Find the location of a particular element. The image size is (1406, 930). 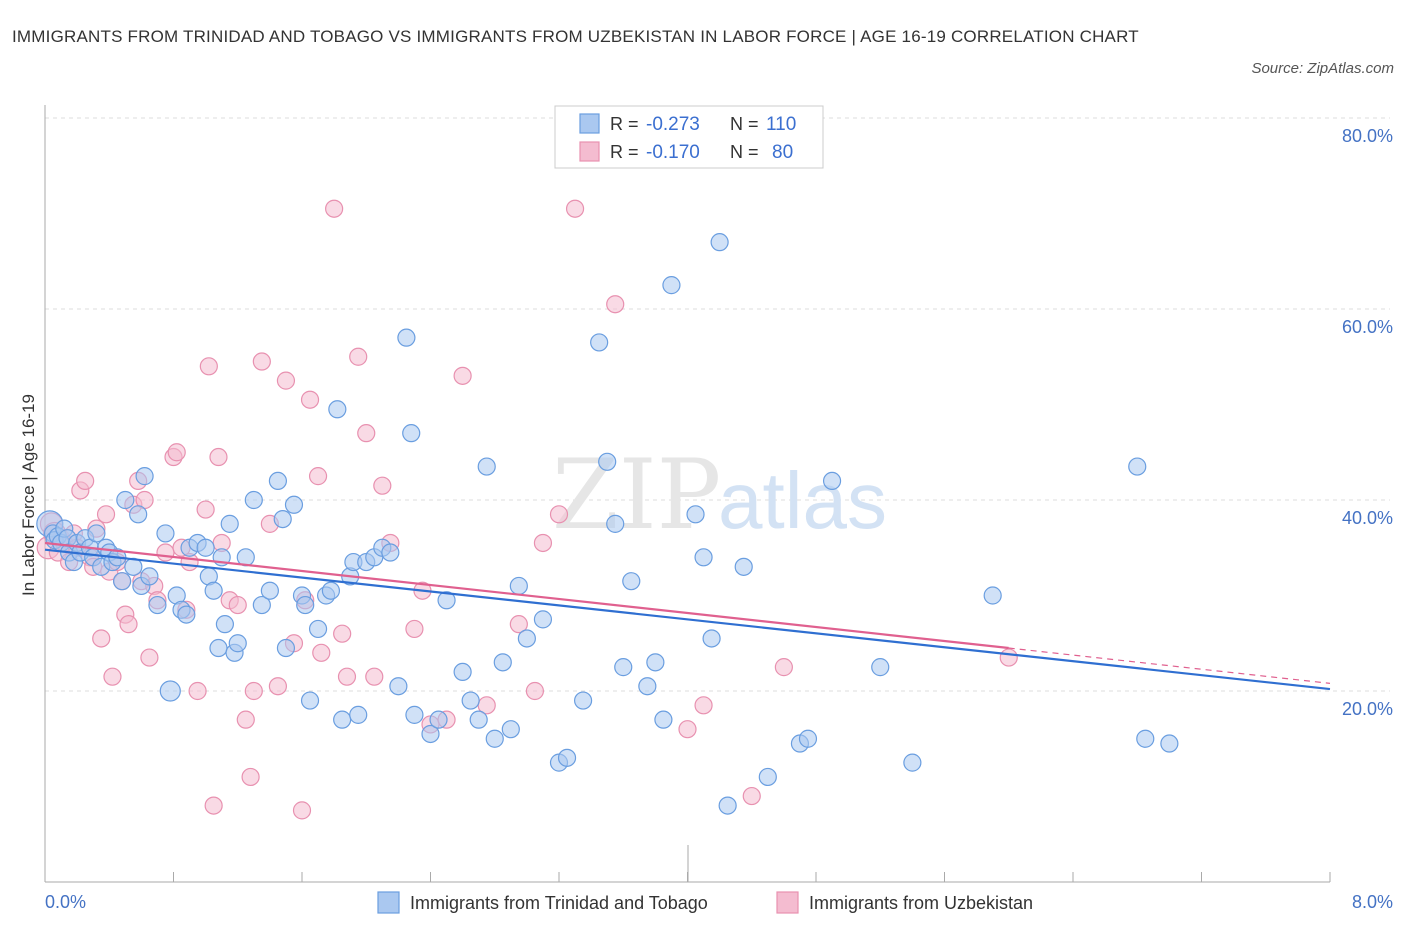

trend-lines is located at coordinates (687, 616).